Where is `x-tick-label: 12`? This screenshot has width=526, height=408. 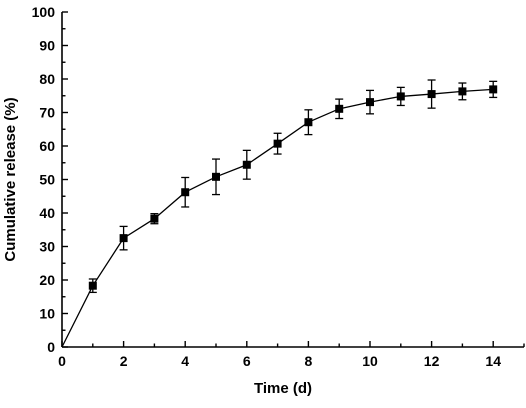 x-tick-label: 12 is located at coordinates (432, 361).